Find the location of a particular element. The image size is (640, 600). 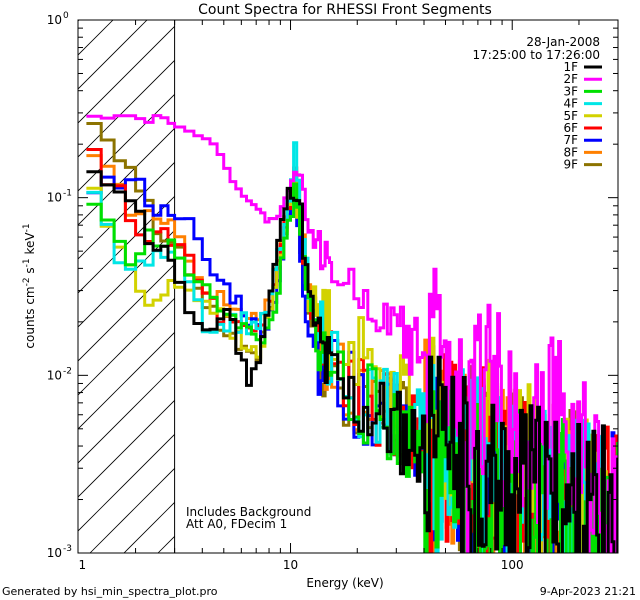

x-tick-label: 1 is located at coordinates (83, 565).